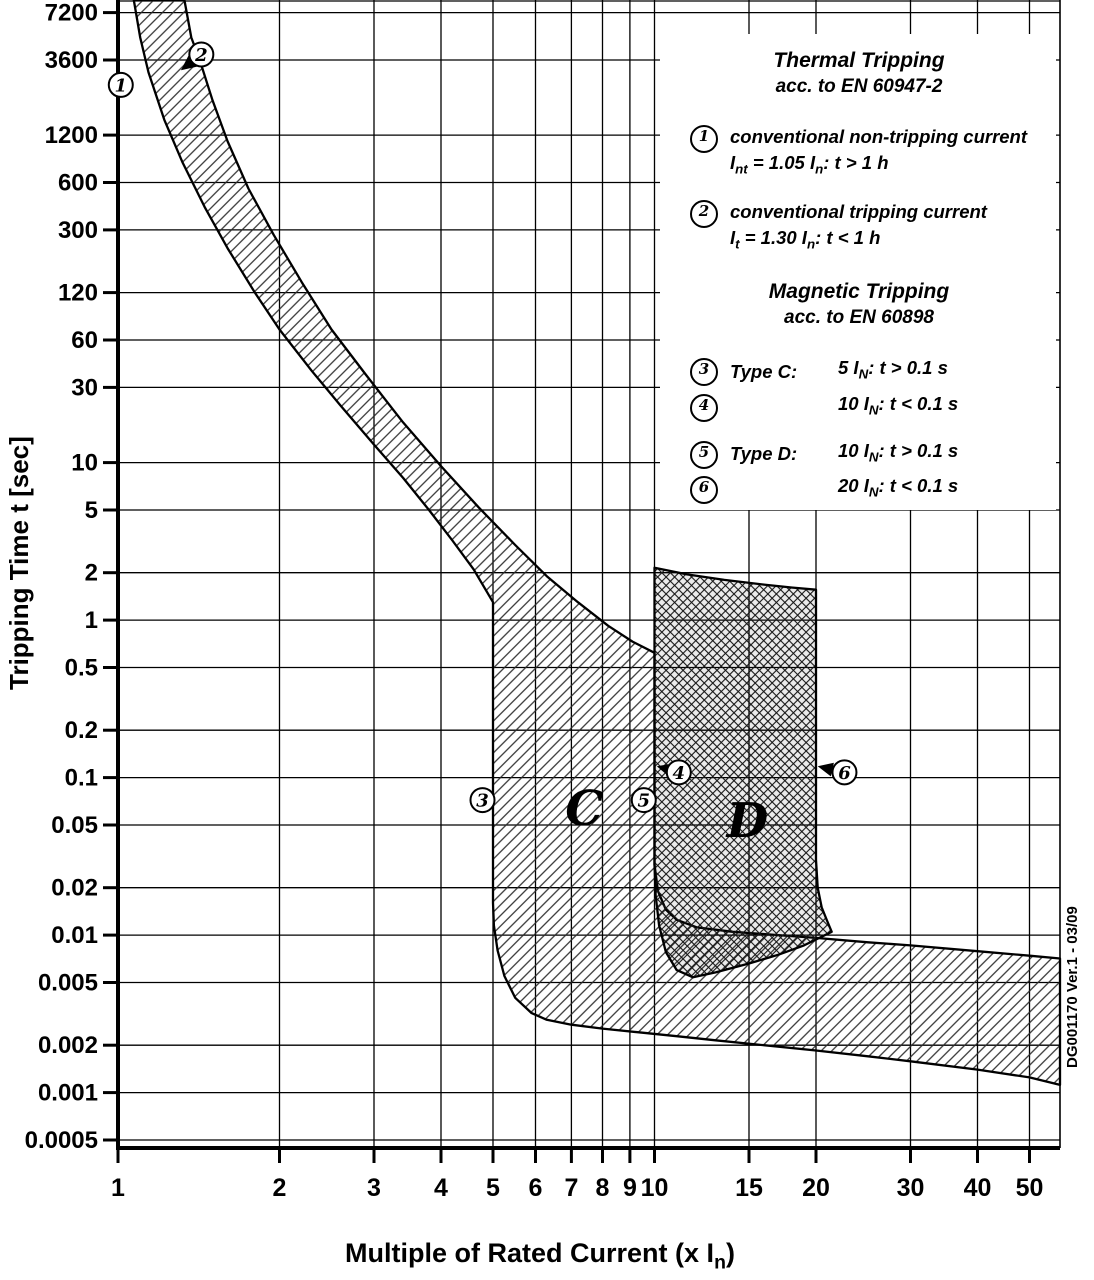 Image resolution: width=1094 pixels, height=1280 pixels. Describe the element at coordinates (71, 60) in the screenshot. I see `y-tick-label: 3600` at that location.